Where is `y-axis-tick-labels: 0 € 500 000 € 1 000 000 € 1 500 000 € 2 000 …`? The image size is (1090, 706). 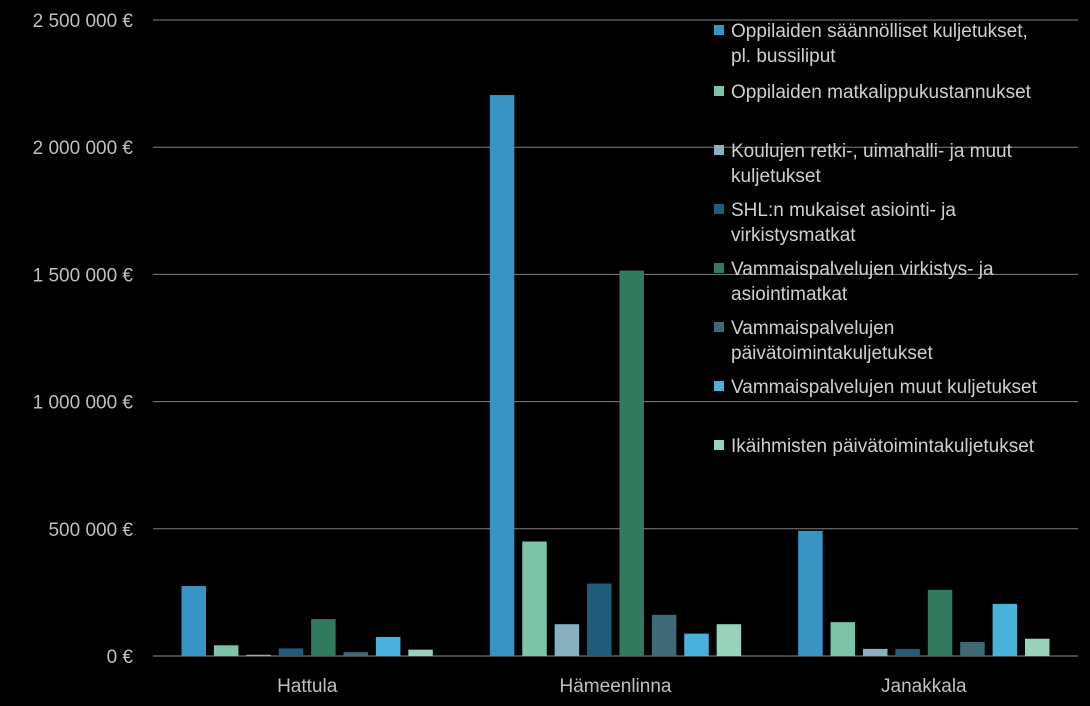 y-axis-tick-labels: 0 € 500 000 € 1 000 000 € 1 500 000 € 2 000 … is located at coordinates (83, 339).